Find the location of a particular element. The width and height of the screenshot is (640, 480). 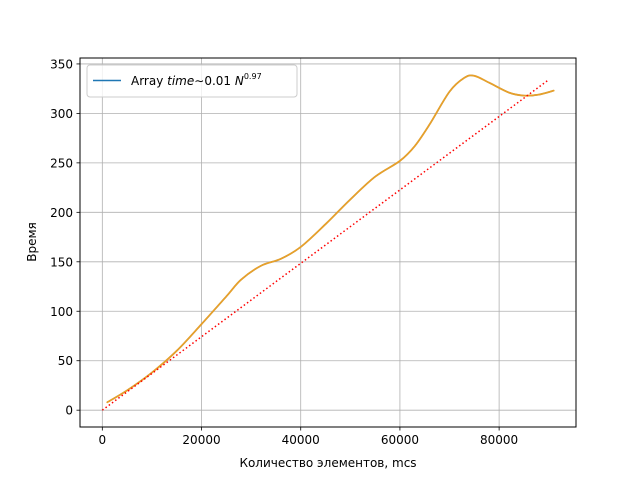

legend: Array time∼0.01 N0.97 is located at coordinates (192, 81).